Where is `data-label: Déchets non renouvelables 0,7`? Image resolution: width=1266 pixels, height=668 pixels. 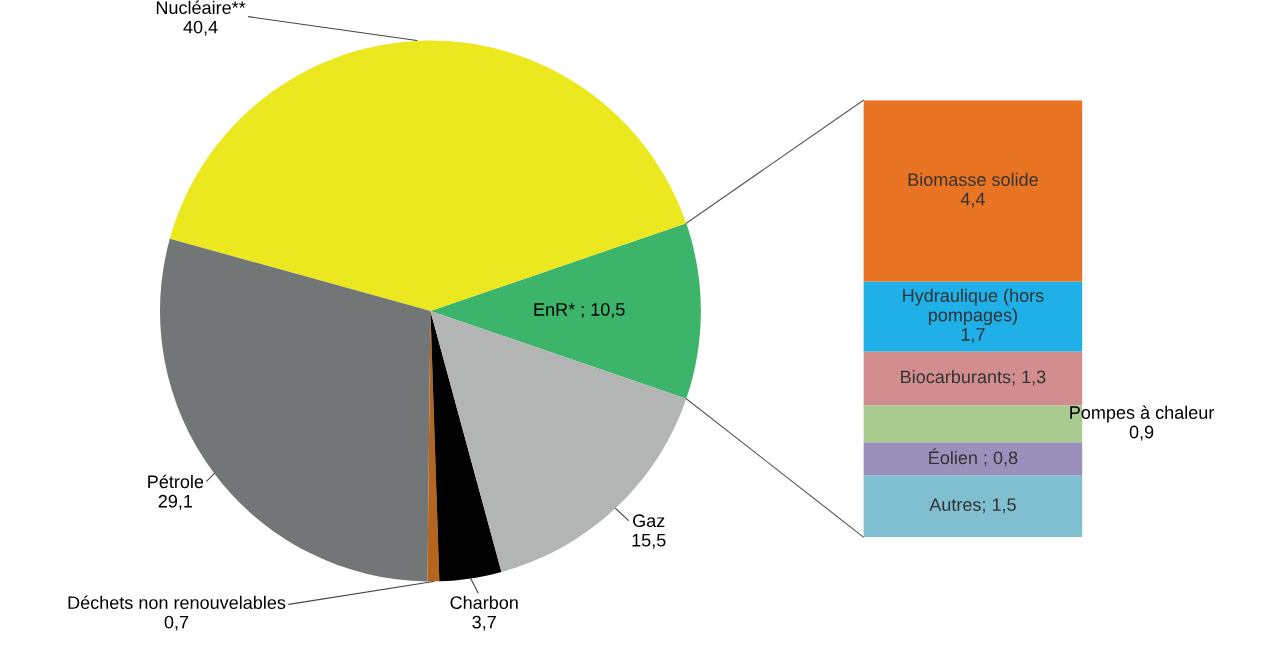 data-label: Déchets non renouvelables 0,7 is located at coordinates (177, 613).